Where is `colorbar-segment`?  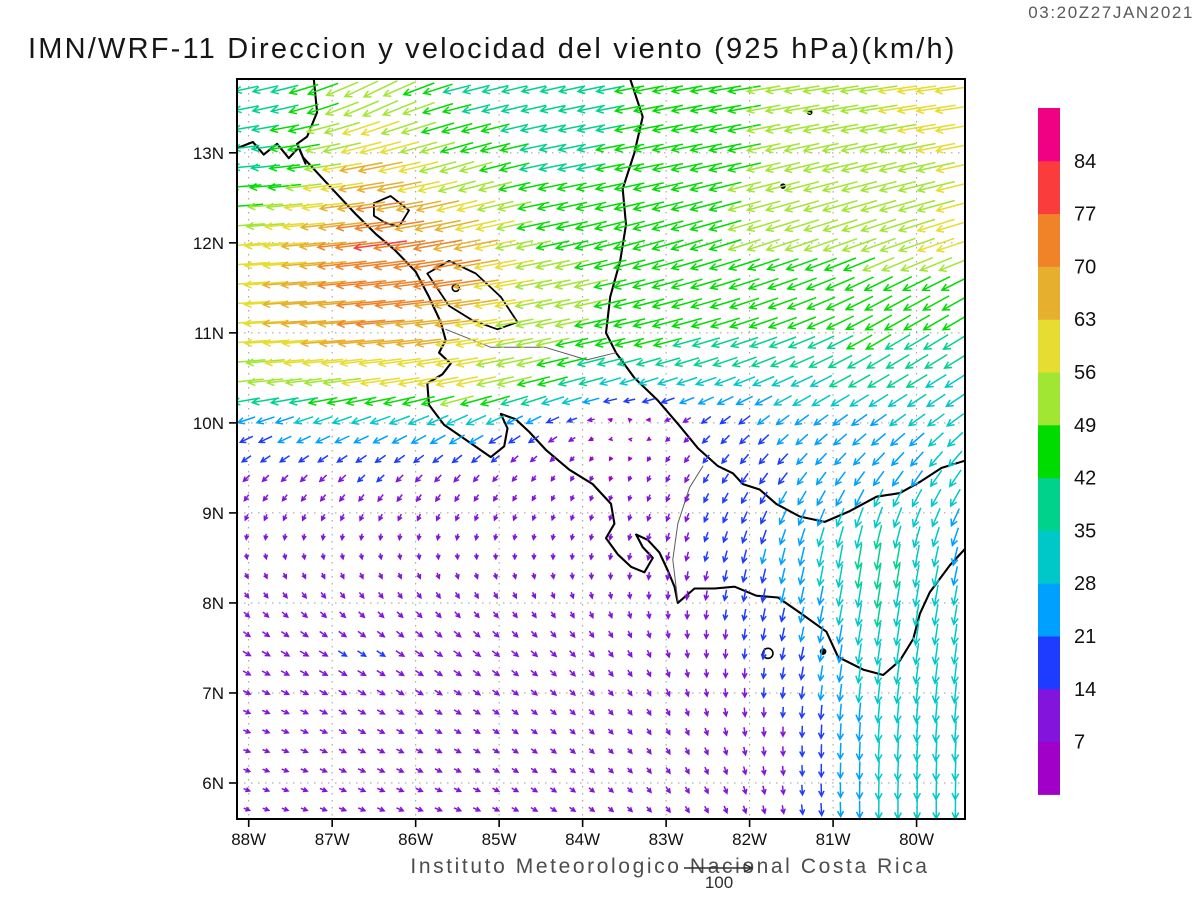 colorbar-segment is located at coordinates (1049, 293).